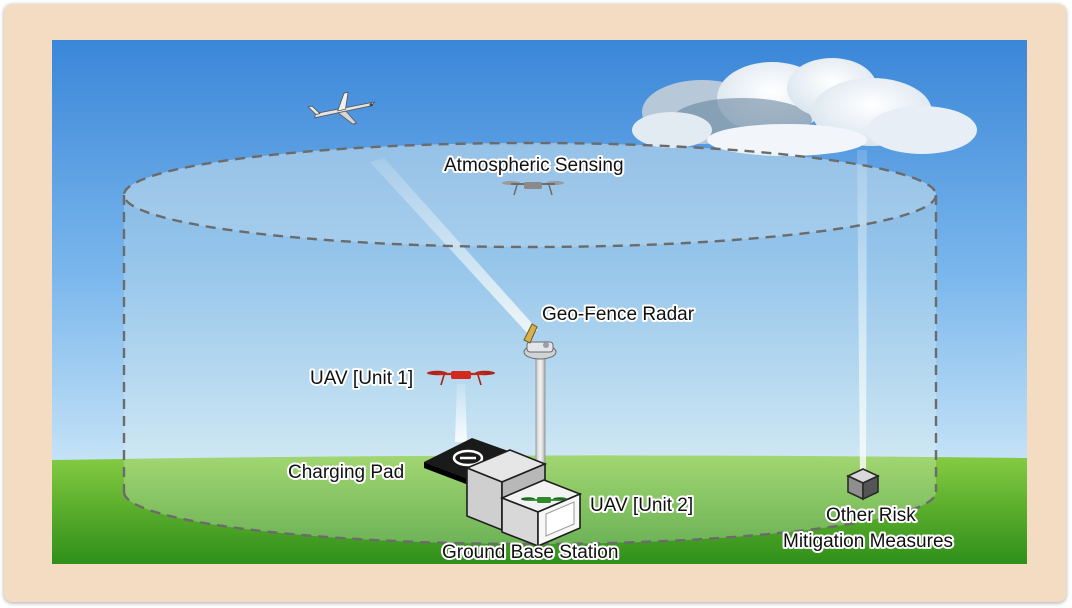  I want to click on risk-beam, so click(862, 313).